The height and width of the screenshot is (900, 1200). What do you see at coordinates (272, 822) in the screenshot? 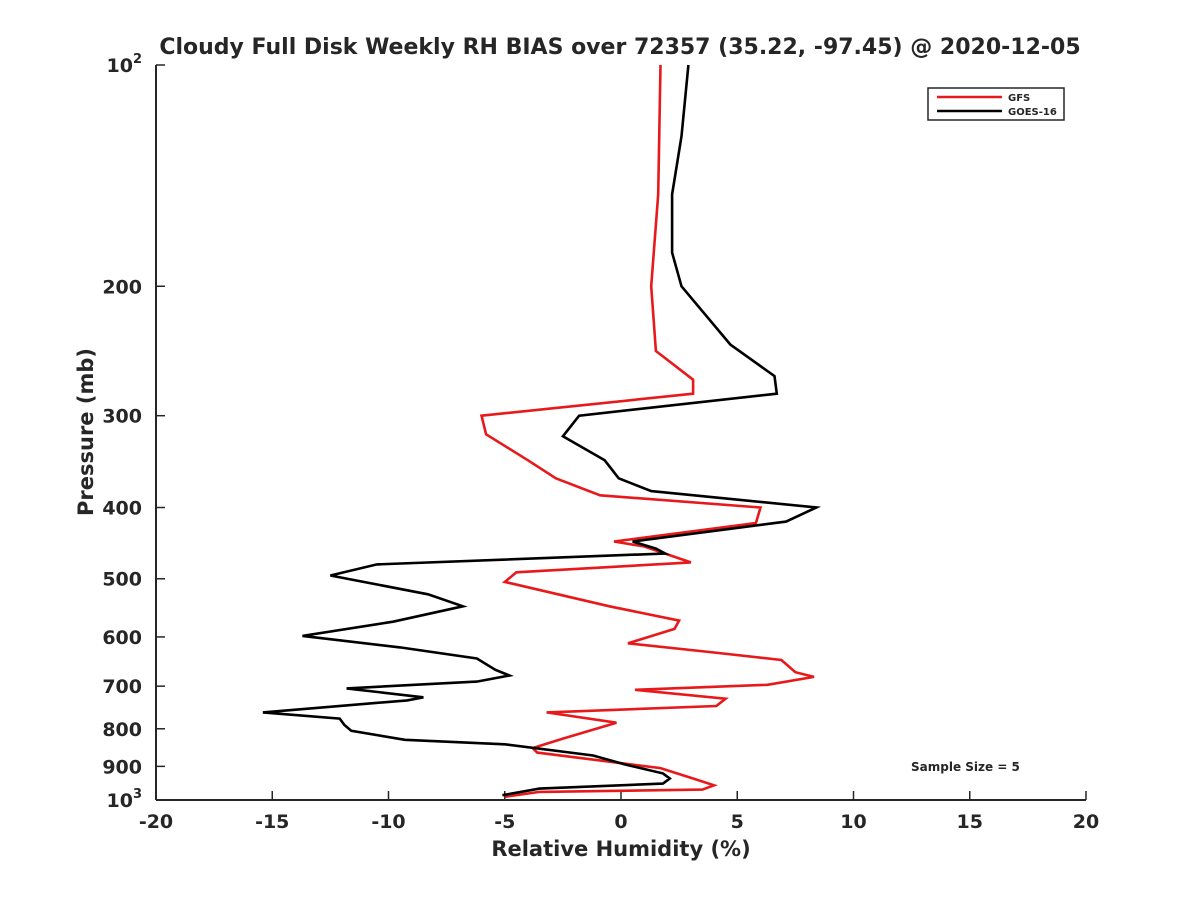
I see `x-tick-label: -15` at bounding box center [272, 822].